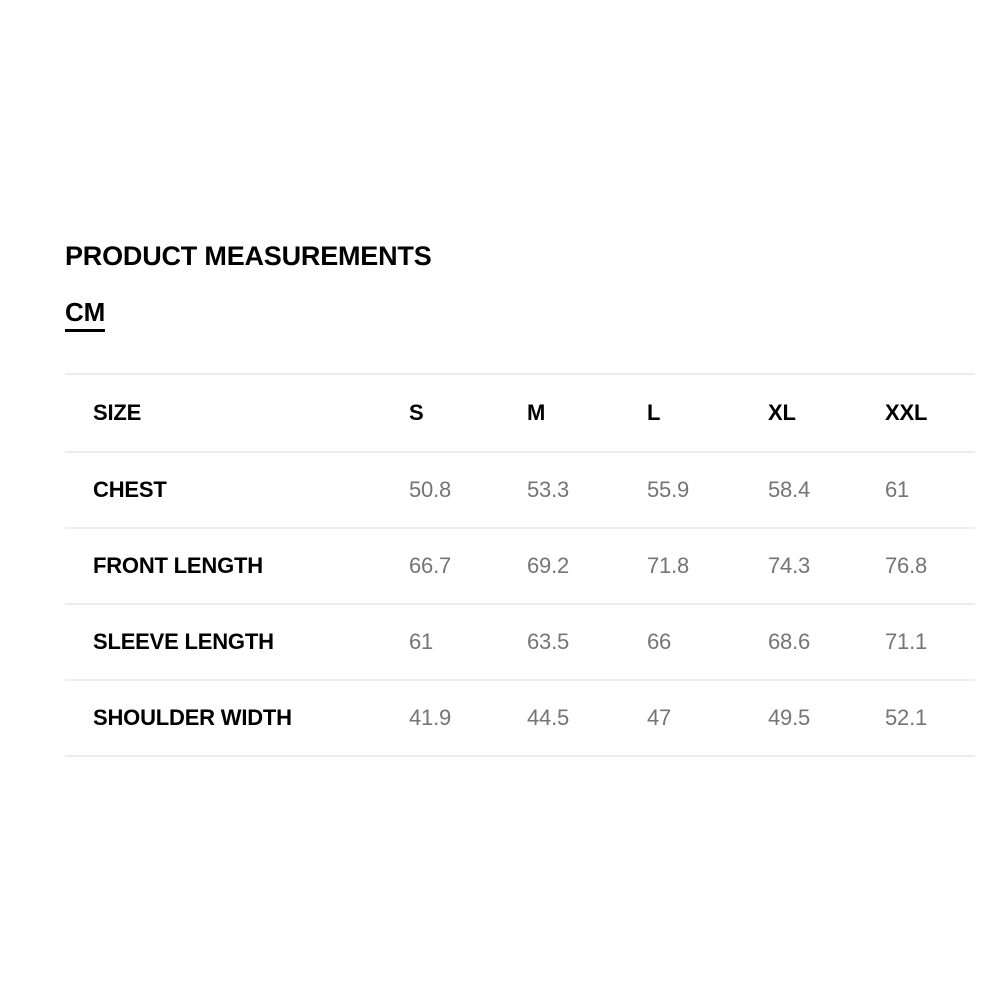  I want to click on measurement-value: 66, so click(659, 641).